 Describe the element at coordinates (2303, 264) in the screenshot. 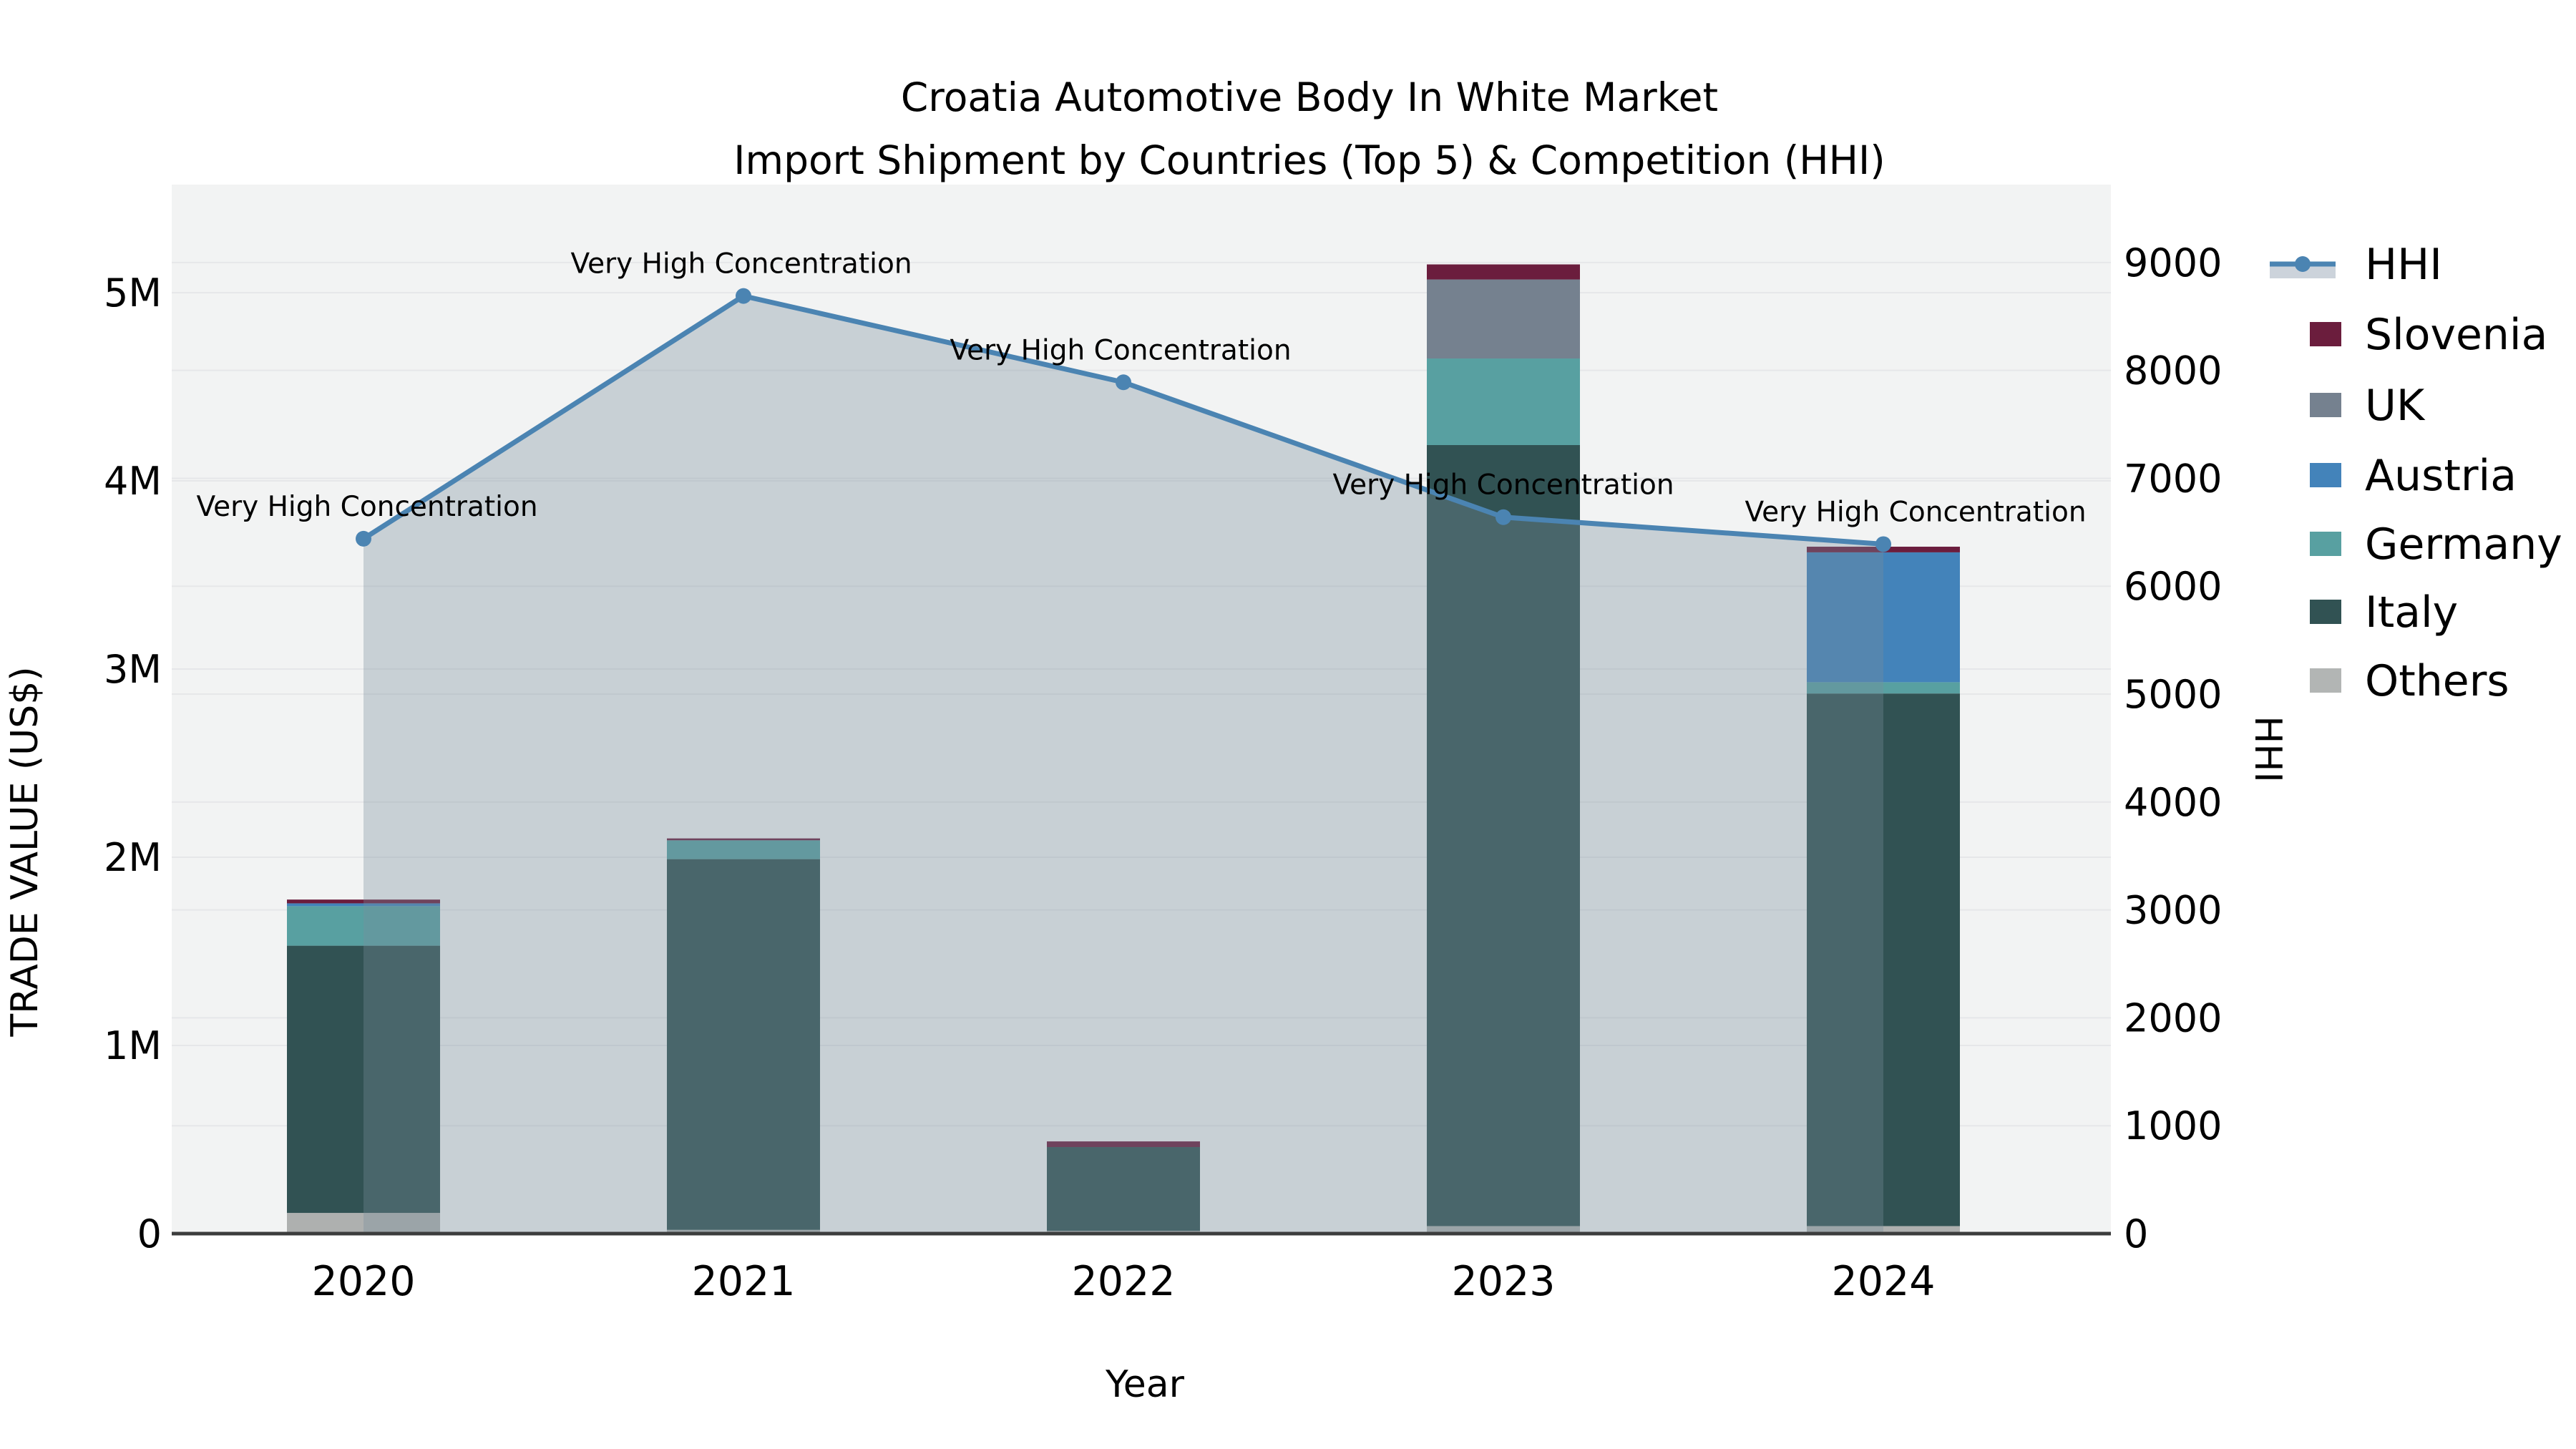

I see `legend-hhi-marker` at that location.